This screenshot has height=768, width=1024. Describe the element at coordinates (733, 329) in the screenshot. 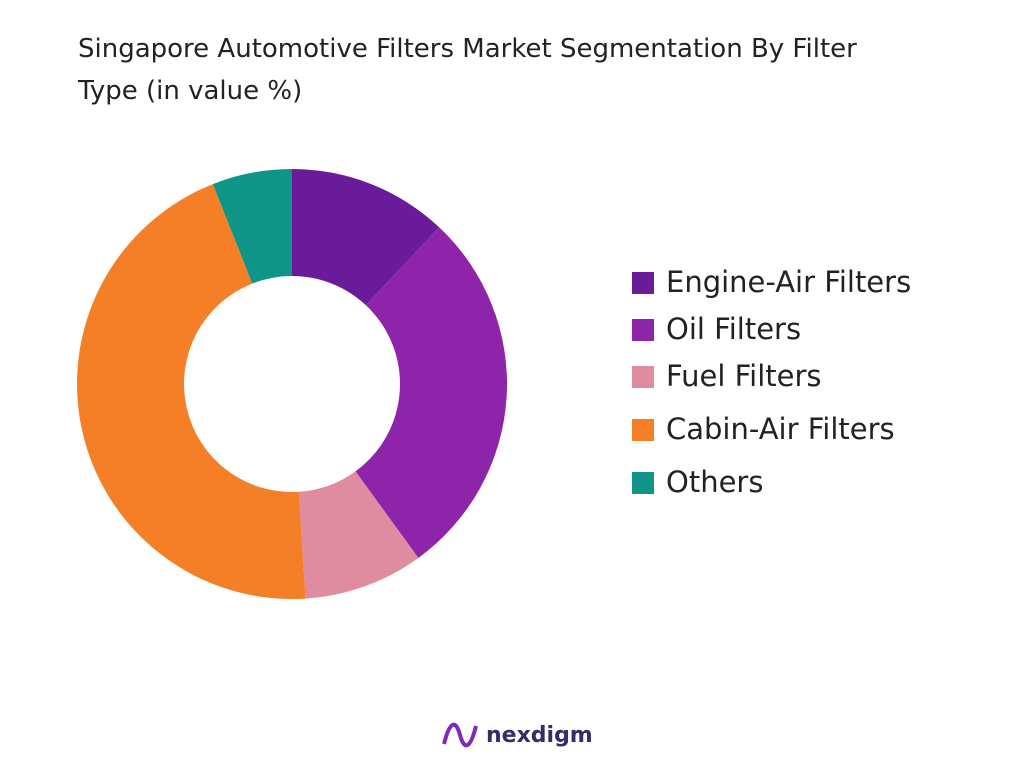

I see `legend-label: Oil Filters` at that location.